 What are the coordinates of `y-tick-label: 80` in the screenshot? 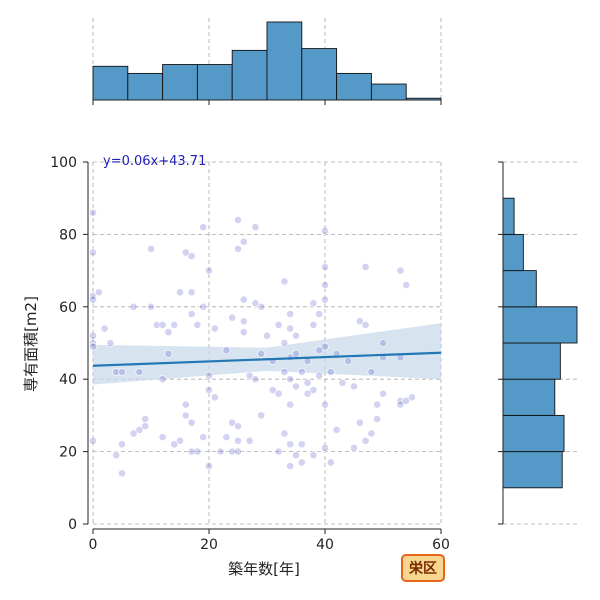 It's located at (68, 235).